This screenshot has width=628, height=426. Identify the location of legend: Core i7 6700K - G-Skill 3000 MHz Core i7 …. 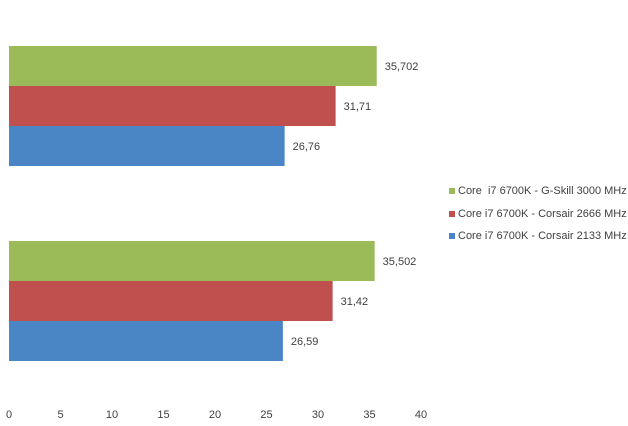
(538, 214).